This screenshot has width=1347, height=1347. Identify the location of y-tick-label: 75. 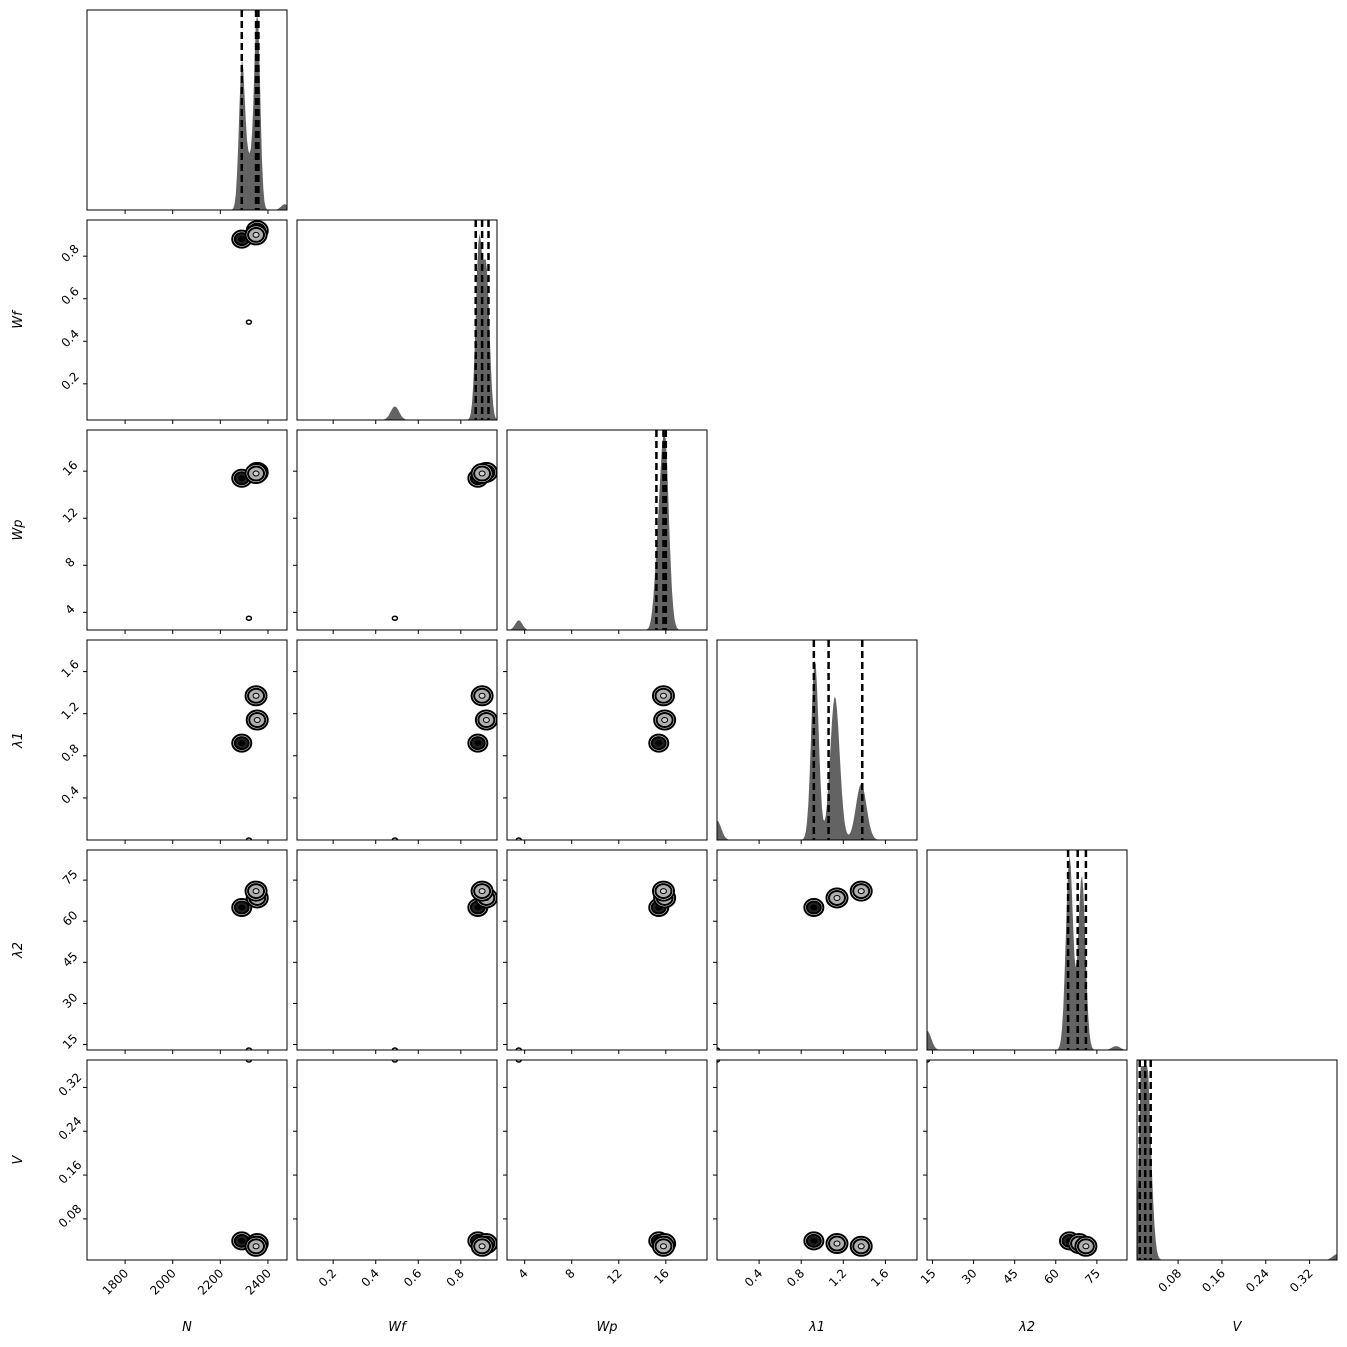
(70, 877).